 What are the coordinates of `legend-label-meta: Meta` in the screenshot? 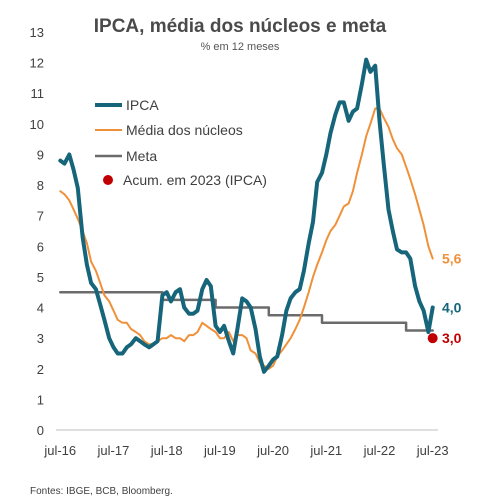 It's located at (141, 156).